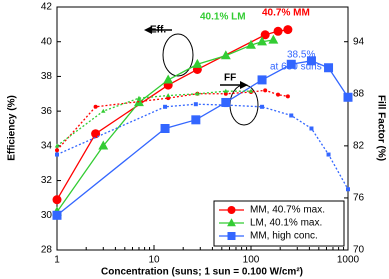 The image size is (389, 279). Describe the element at coordinates (223, 17) in the screenshot. I see `annotation: 40.1% LM` at that location.